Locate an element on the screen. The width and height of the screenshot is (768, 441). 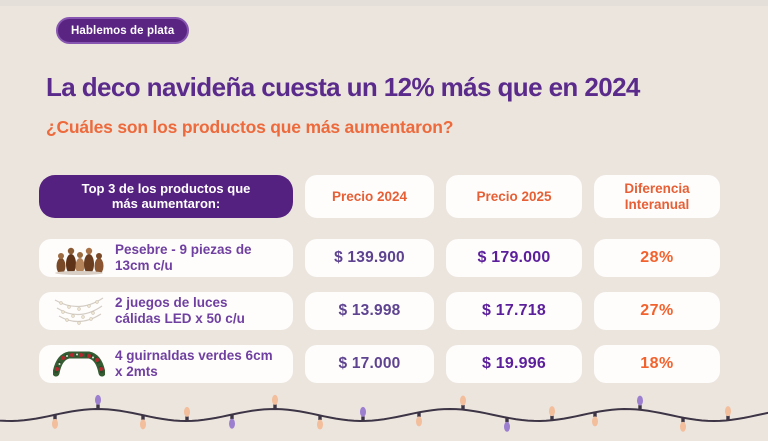
title-part2: que en 2024 is located at coordinates (565, 87).